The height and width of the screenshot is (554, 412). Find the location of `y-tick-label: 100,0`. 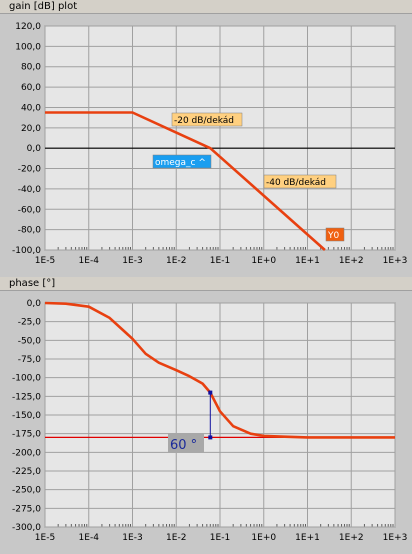

y-tick-label: 100,0 is located at coordinates (28, 47).